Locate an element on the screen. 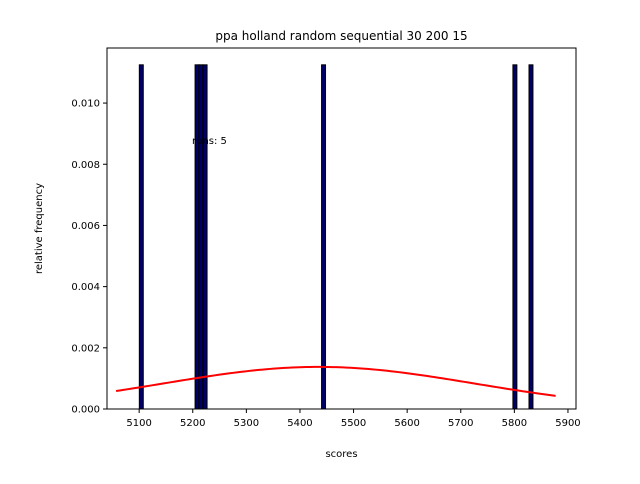 This screenshot has width=640, height=484. y-tick-label-4: 0.008 is located at coordinates (85, 165).